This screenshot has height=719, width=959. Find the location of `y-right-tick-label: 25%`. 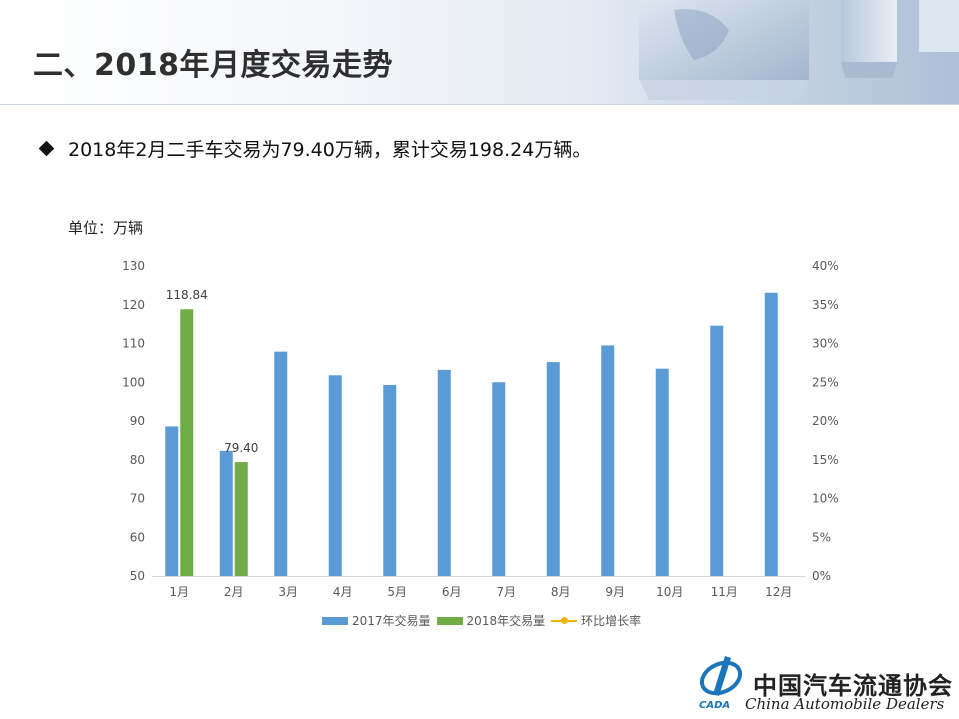

y-right-tick-label: 25% is located at coordinates (825, 382).